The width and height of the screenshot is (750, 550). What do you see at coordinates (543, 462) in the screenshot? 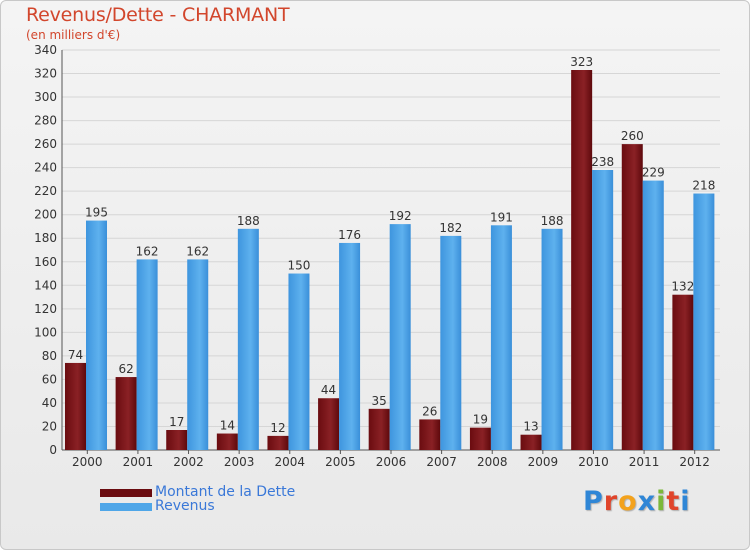
I see `x-tick-label: 2009` at bounding box center [543, 462].